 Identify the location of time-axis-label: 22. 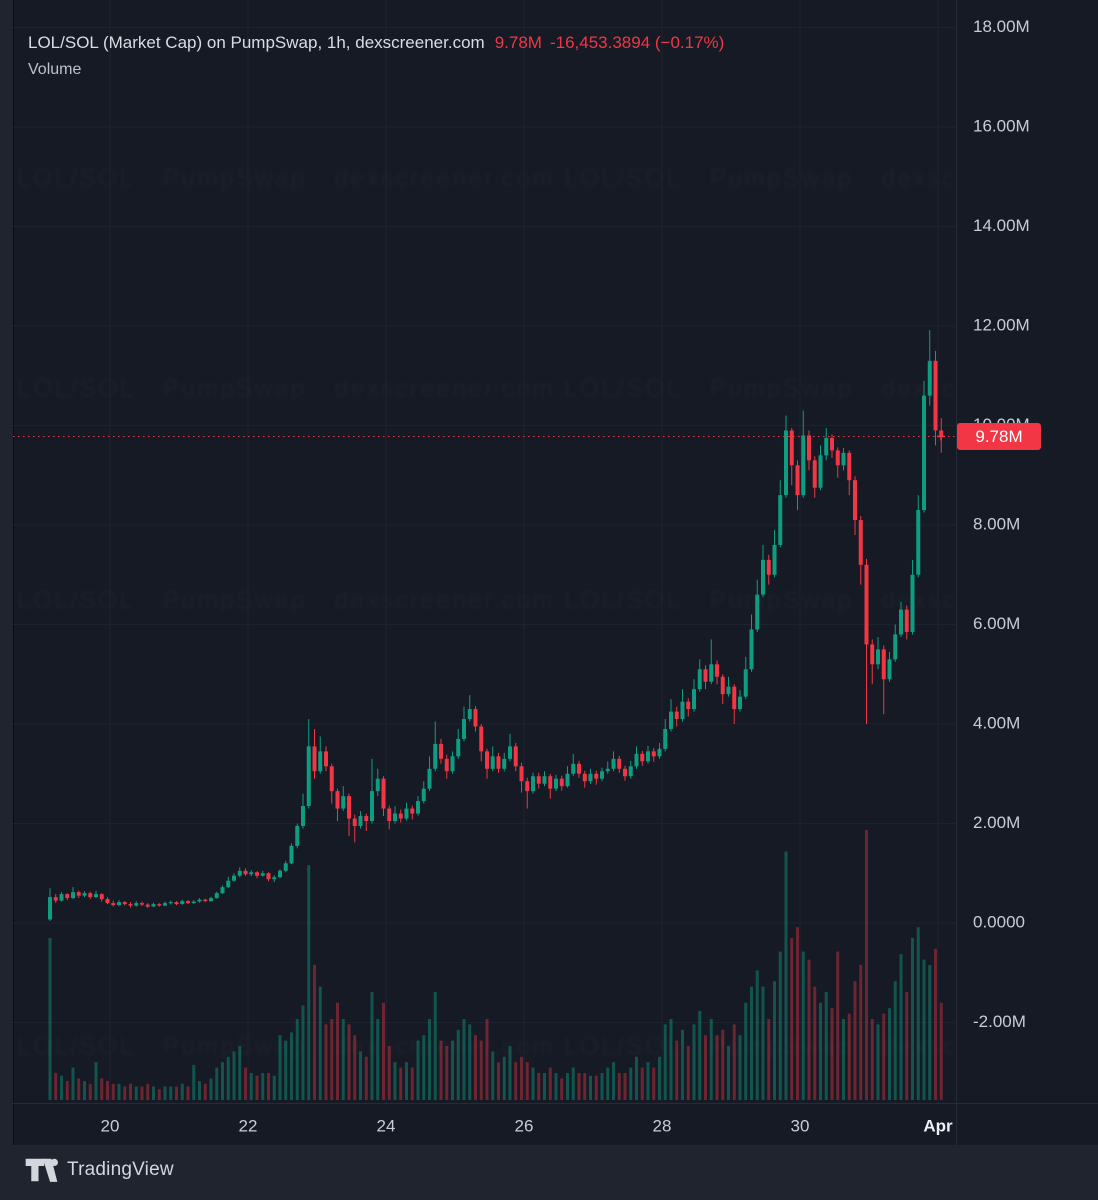
(248, 1125).